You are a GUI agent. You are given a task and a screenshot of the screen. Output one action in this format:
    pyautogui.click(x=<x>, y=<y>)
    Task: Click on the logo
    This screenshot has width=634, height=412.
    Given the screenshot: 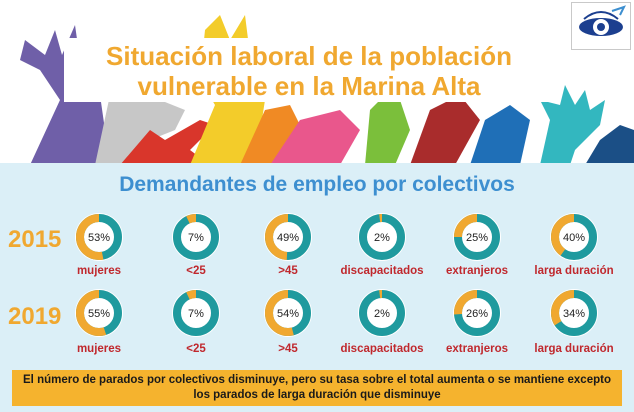 What is the action you would take?
    pyautogui.click(x=601, y=26)
    